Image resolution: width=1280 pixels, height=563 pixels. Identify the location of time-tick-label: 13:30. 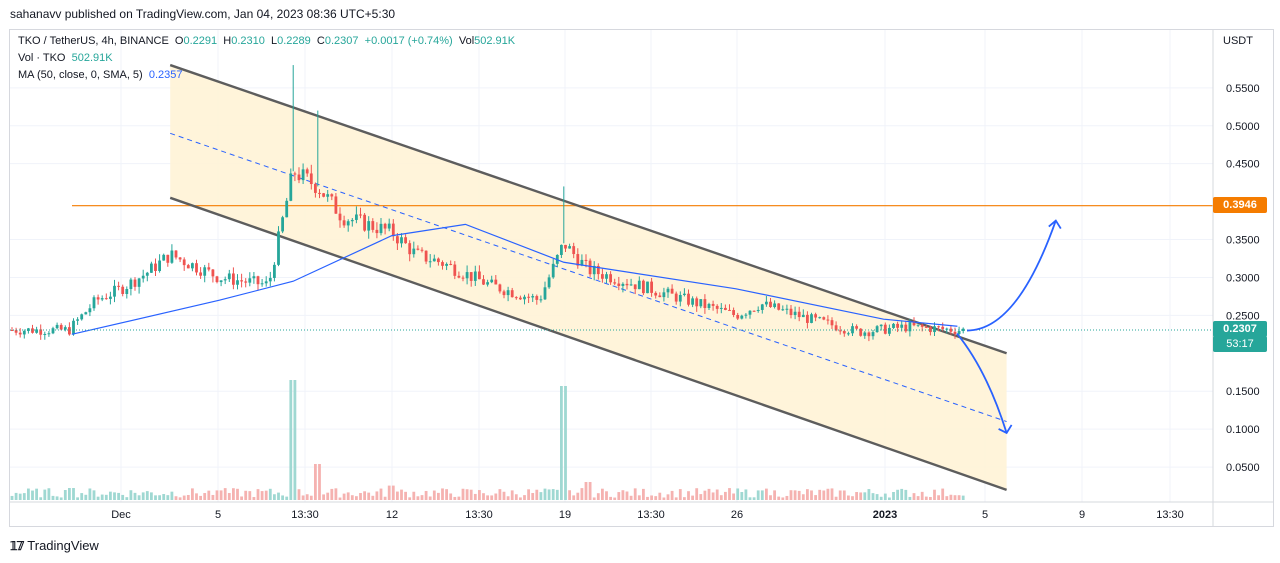
(479, 515).